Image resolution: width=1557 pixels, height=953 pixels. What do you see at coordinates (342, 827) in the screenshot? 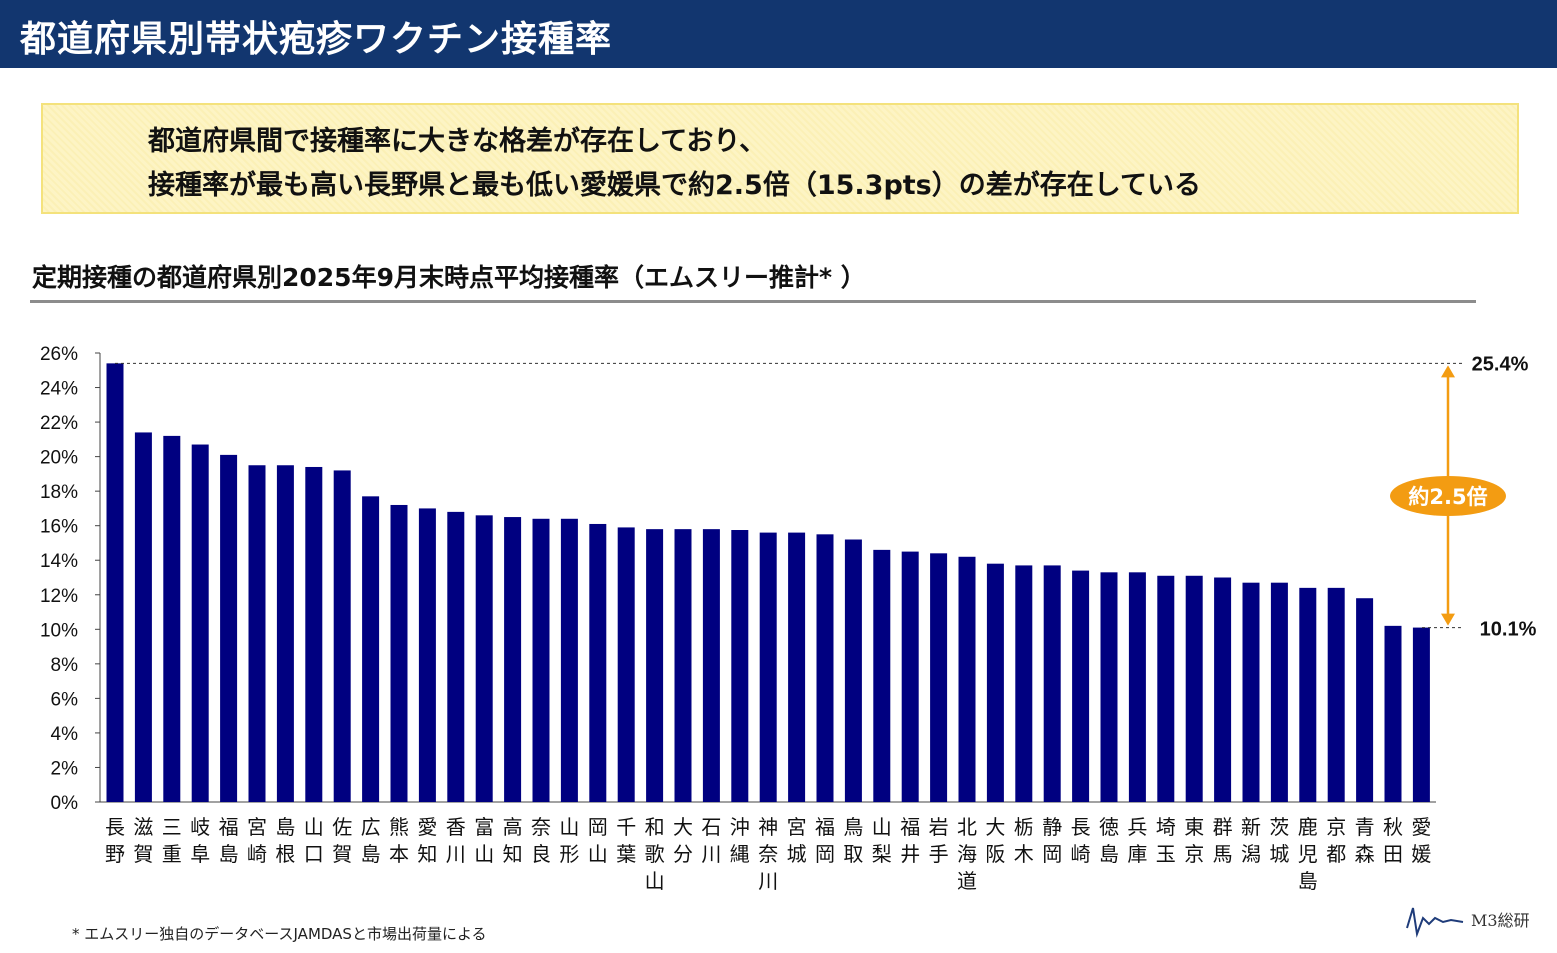
I see `x-tick-label: 佐` at bounding box center [342, 827].